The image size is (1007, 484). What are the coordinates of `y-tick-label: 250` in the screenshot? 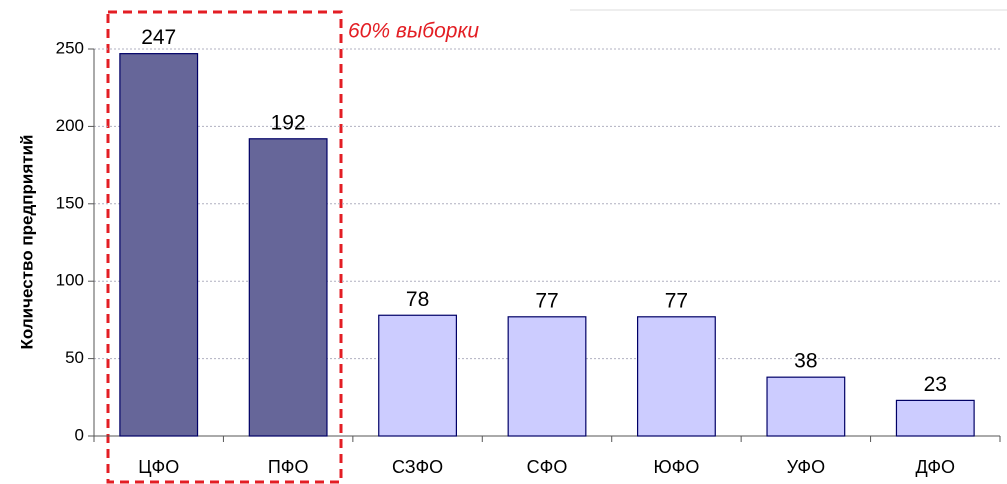 It's located at (70, 47).